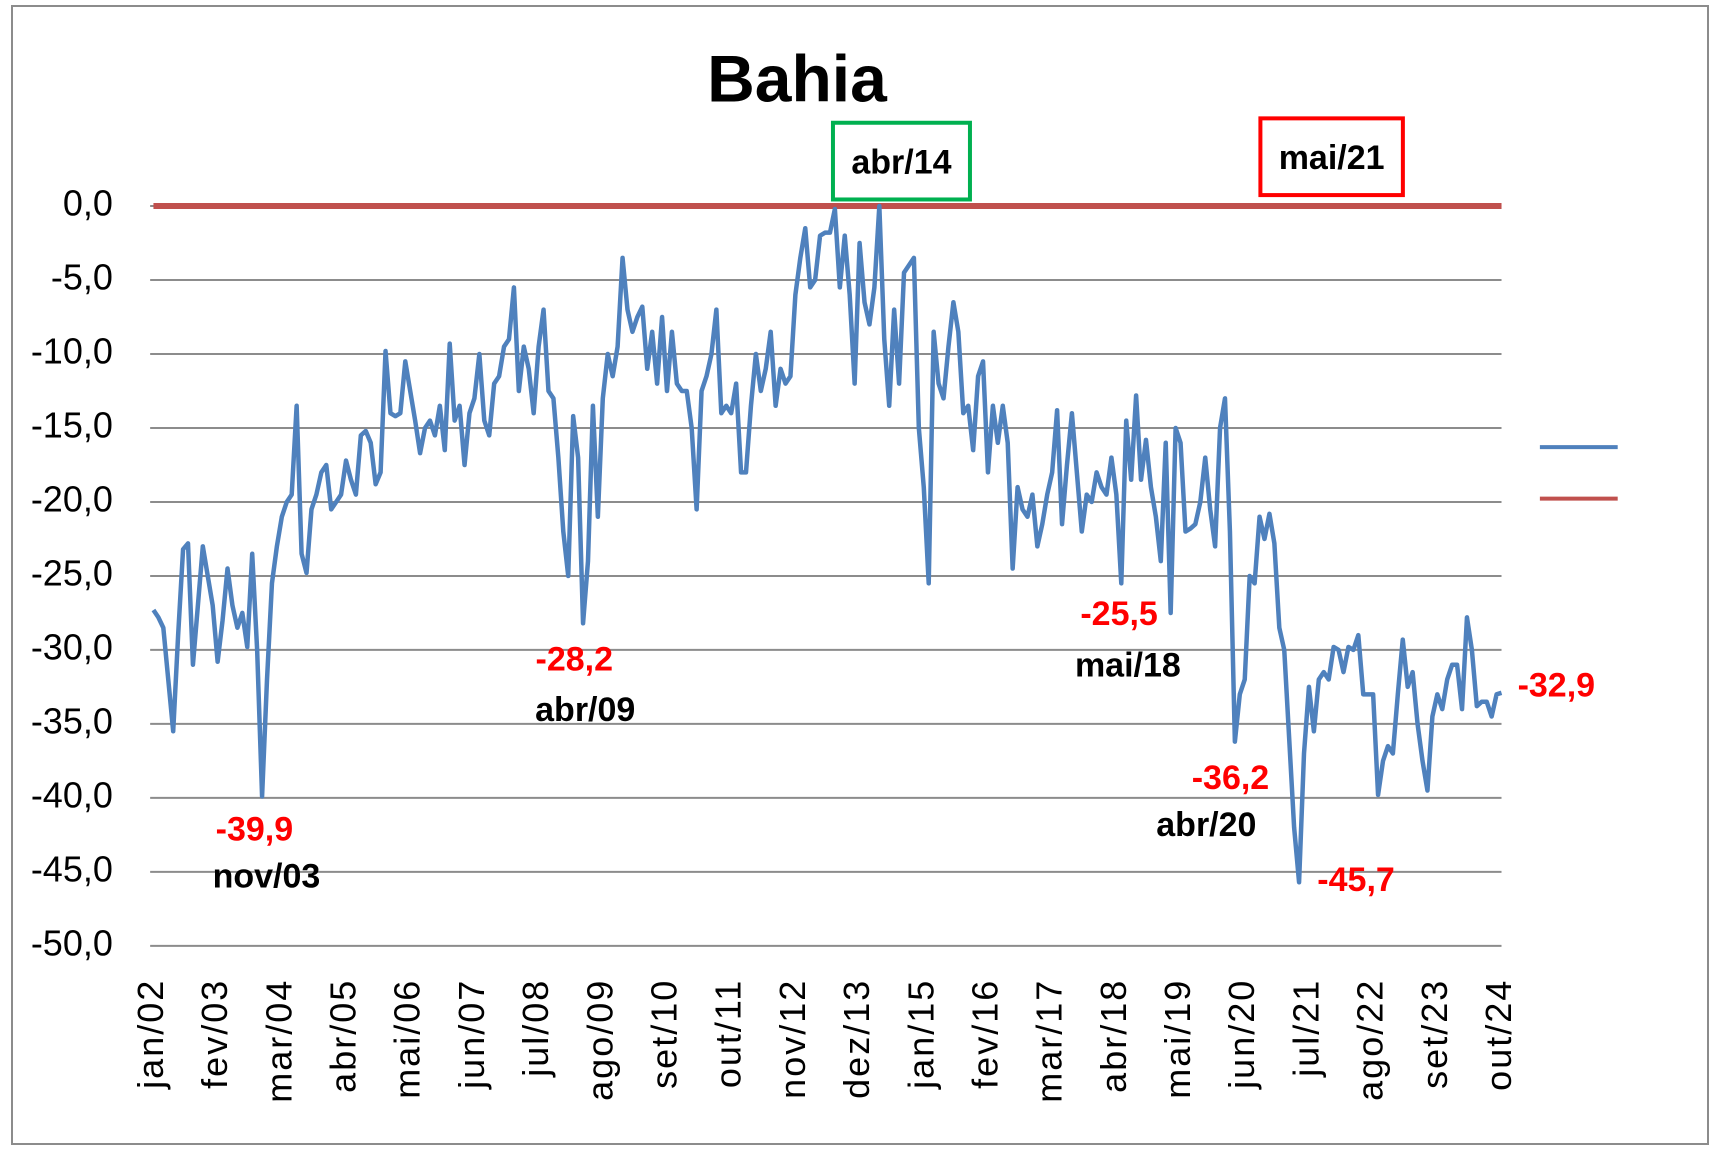 Image resolution: width=1719 pixels, height=1150 pixels. Describe the element at coordinates (343, 1036) in the screenshot. I see `x-tick-label: abr/05` at that location.